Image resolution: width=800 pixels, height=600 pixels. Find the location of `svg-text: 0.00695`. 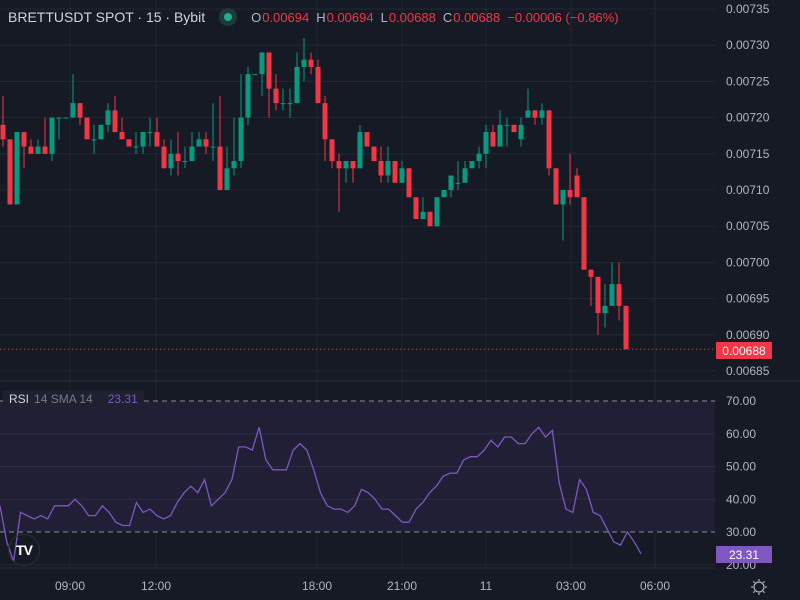

svg-text: 0.00695 is located at coordinates (748, 299).